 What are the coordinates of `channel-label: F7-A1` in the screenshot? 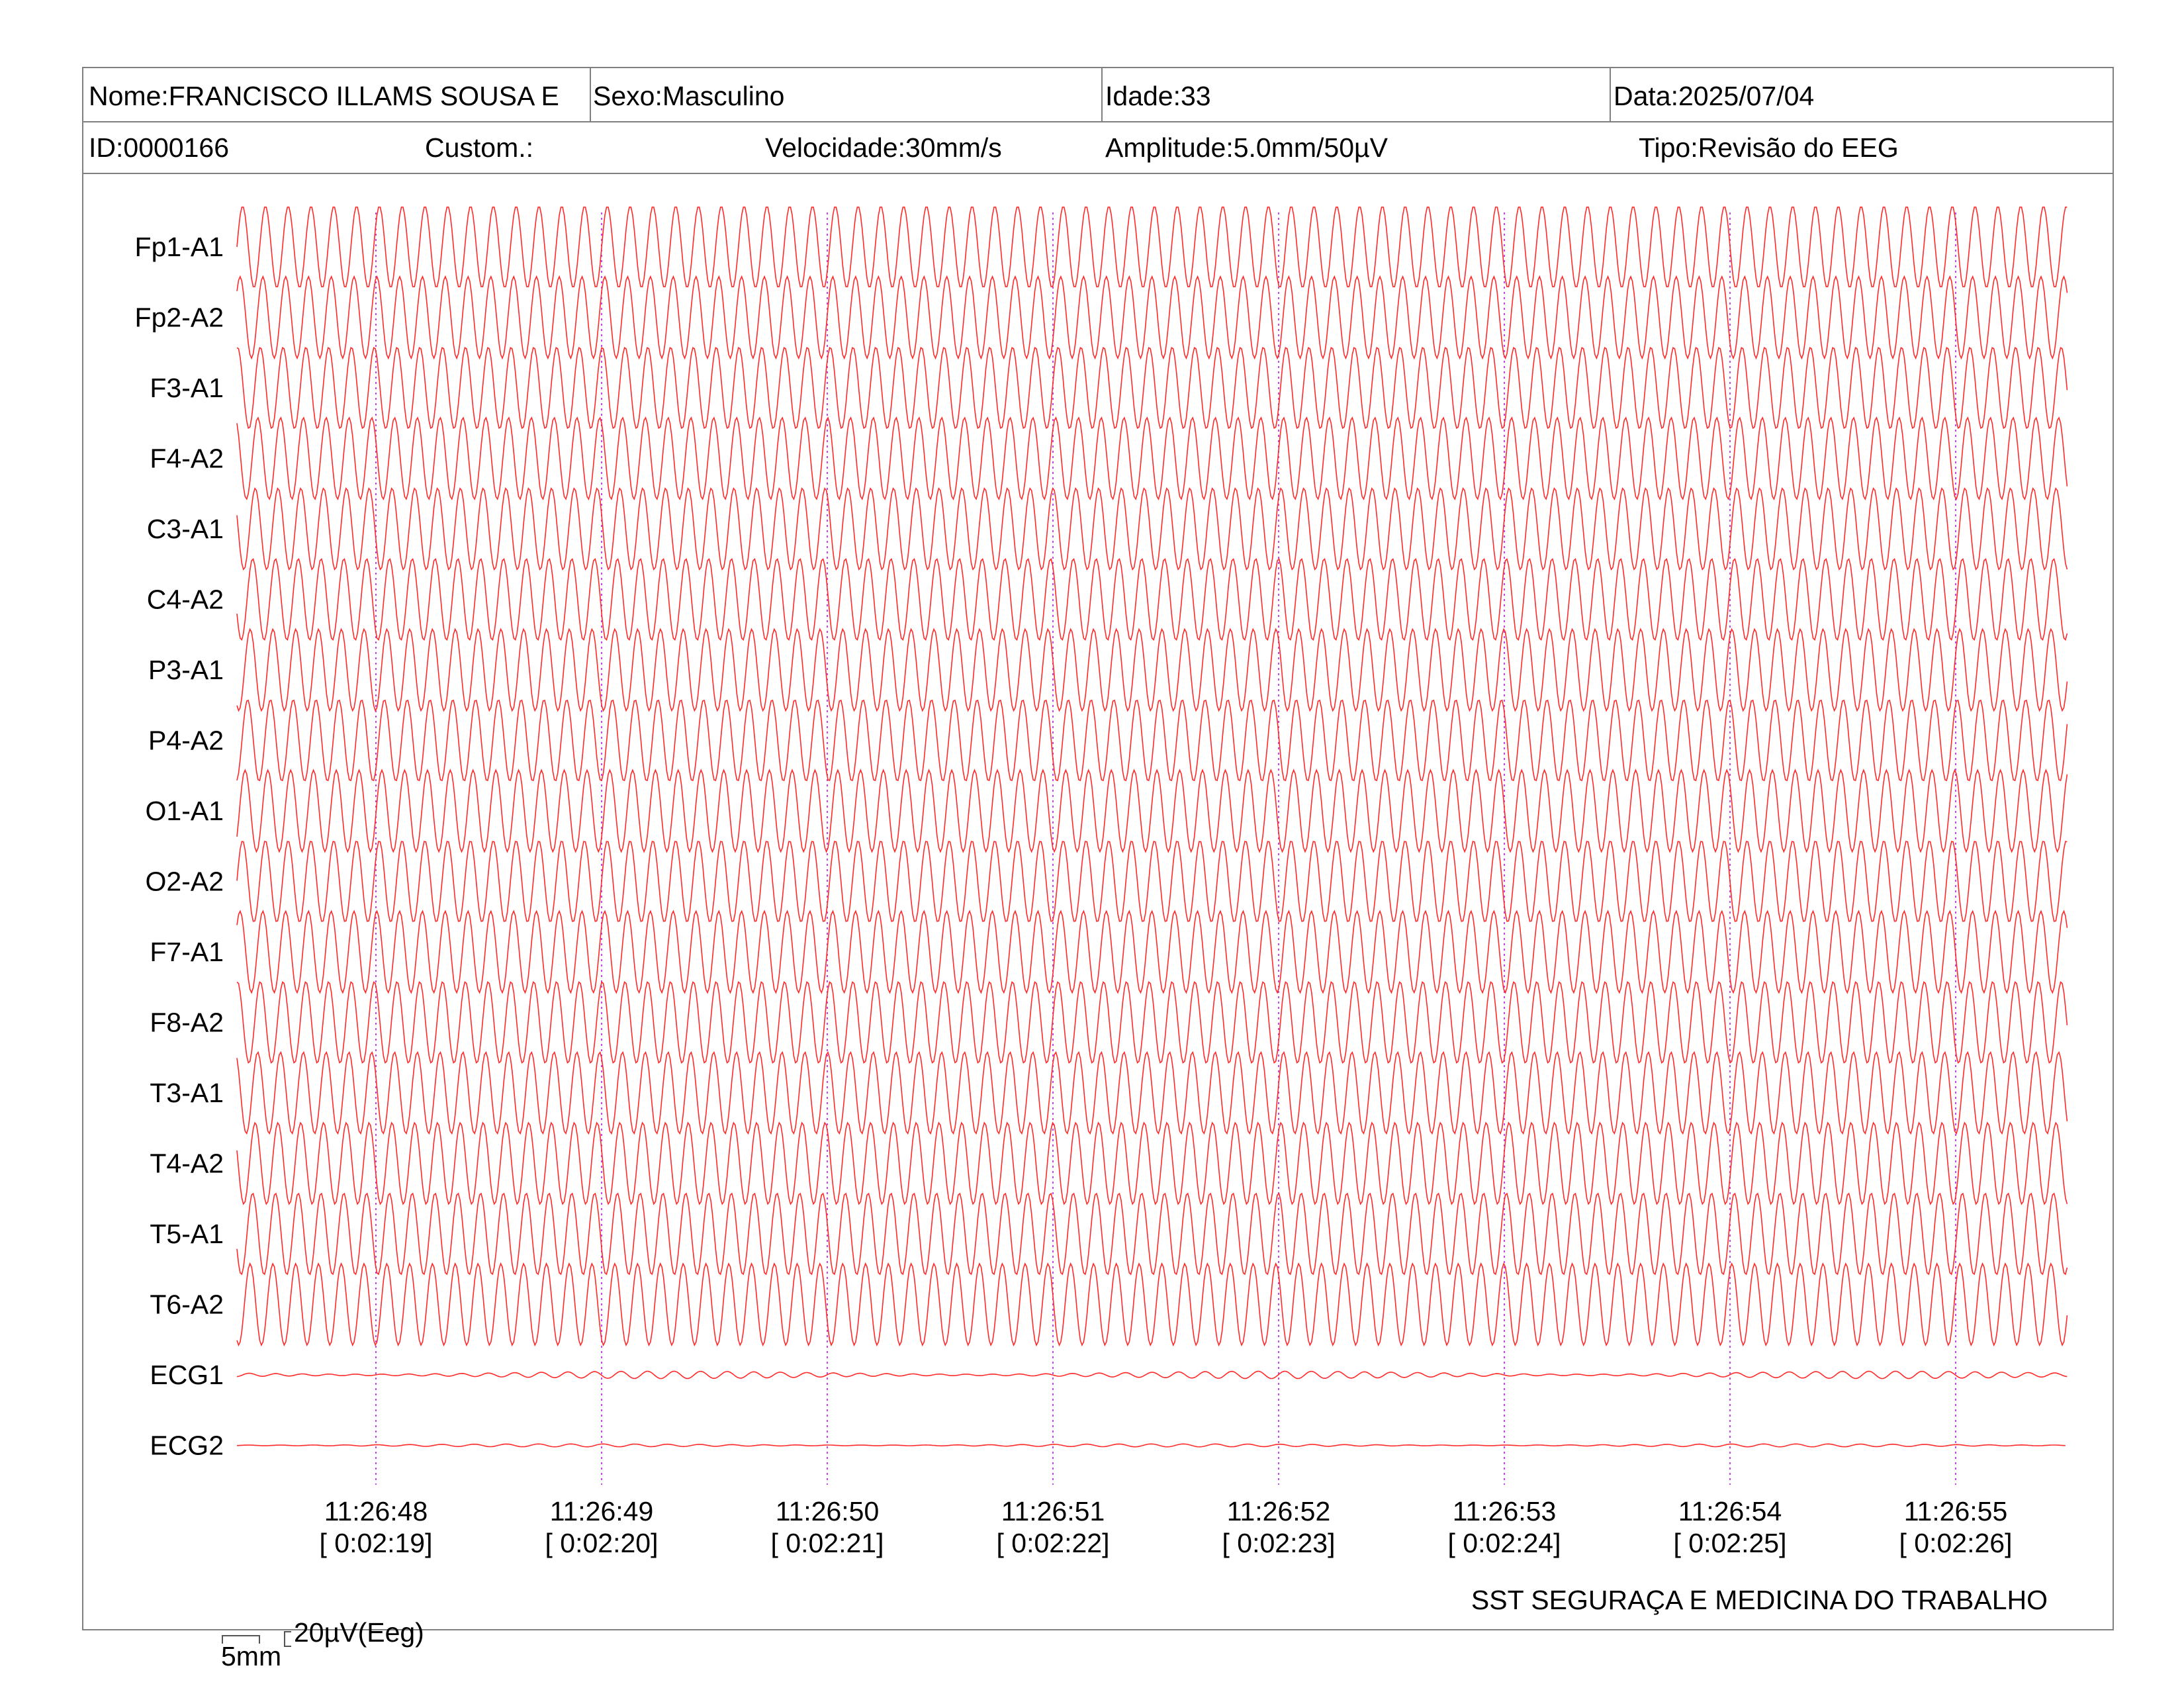 It's located at (187, 952).